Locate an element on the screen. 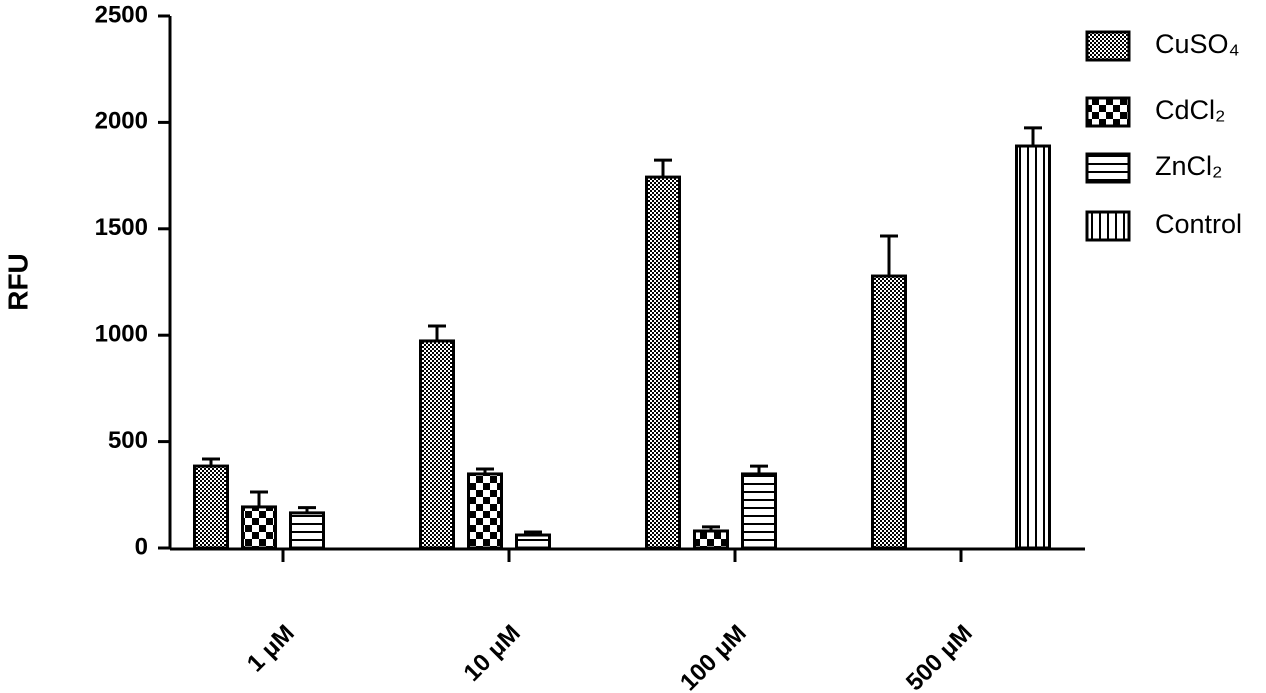 The height and width of the screenshot is (693, 1266). x-tick-label: 100 μM is located at coordinates (713, 656).